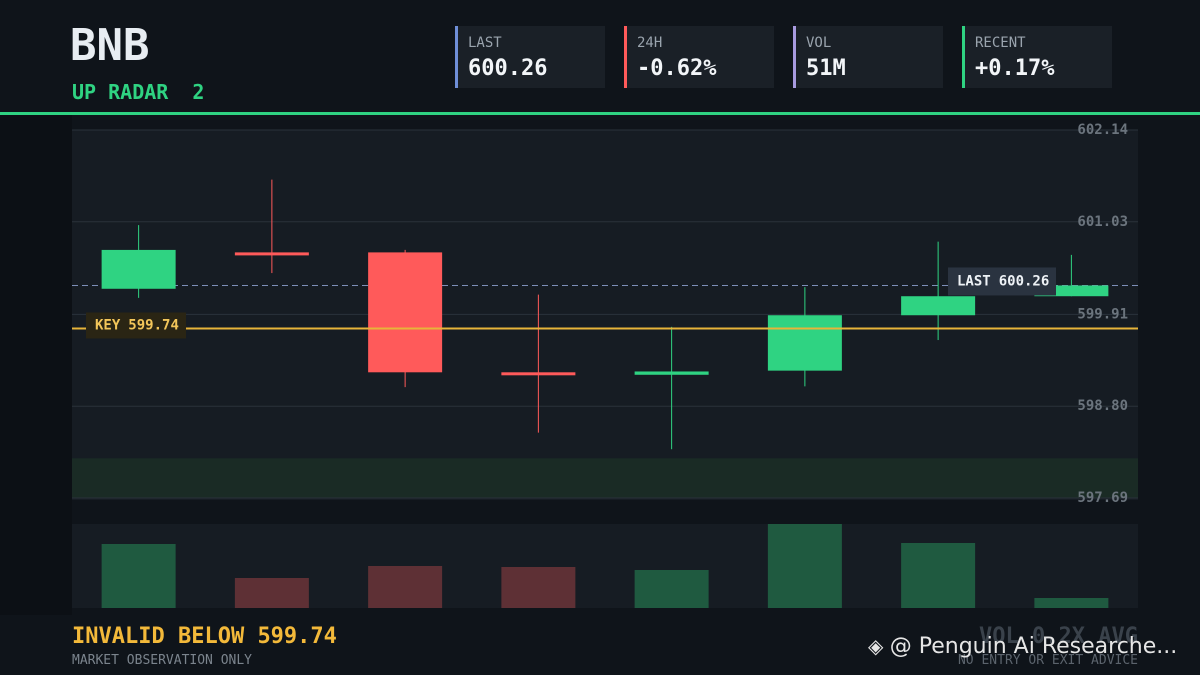 This screenshot has height=675, width=1200. What do you see at coordinates (158, 636) in the screenshot?
I see `invalid-label: INVALID BELOW` at bounding box center [158, 636].